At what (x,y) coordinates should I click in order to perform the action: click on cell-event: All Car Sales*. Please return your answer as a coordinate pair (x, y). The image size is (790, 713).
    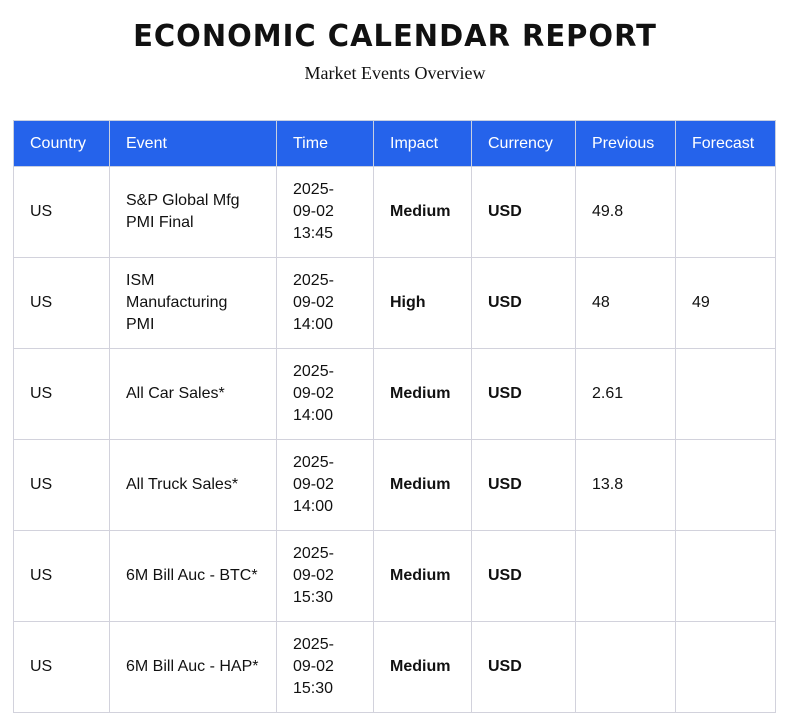
    Looking at the image, I should click on (193, 394).